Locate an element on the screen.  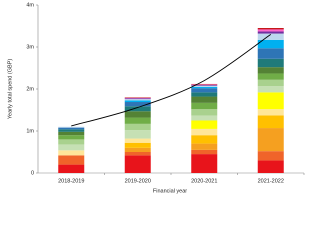
y-tick-label: 2m is located at coordinates (30, 89).